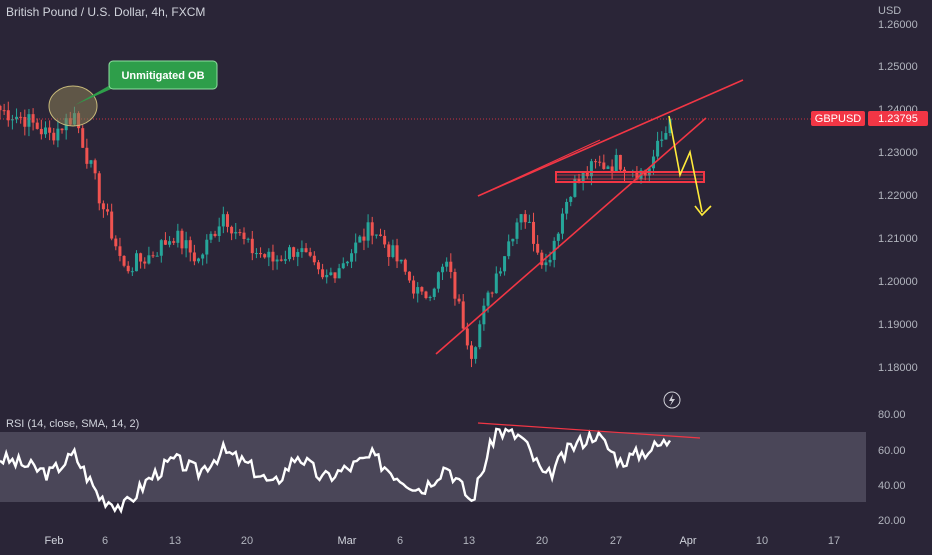 The image size is (932, 555). What do you see at coordinates (589, 430) in the screenshot?
I see `rsi-divergence-line` at bounding box center [589, 430].